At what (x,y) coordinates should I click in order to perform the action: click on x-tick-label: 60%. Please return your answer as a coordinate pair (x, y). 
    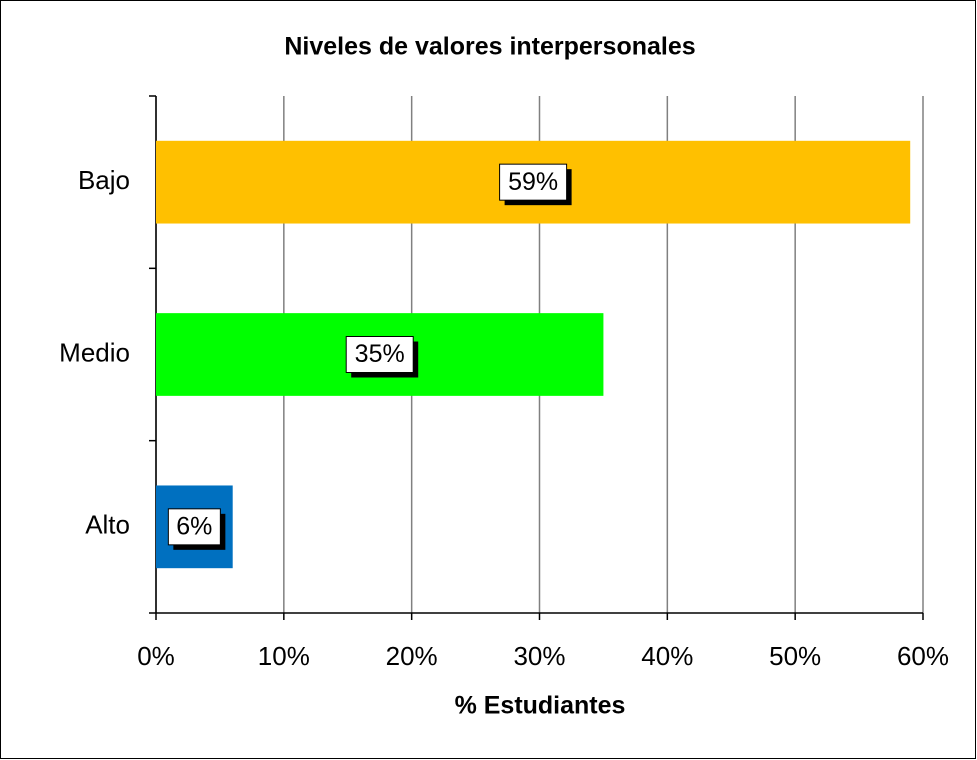
    Looking at the image, I should click on (923, 656).